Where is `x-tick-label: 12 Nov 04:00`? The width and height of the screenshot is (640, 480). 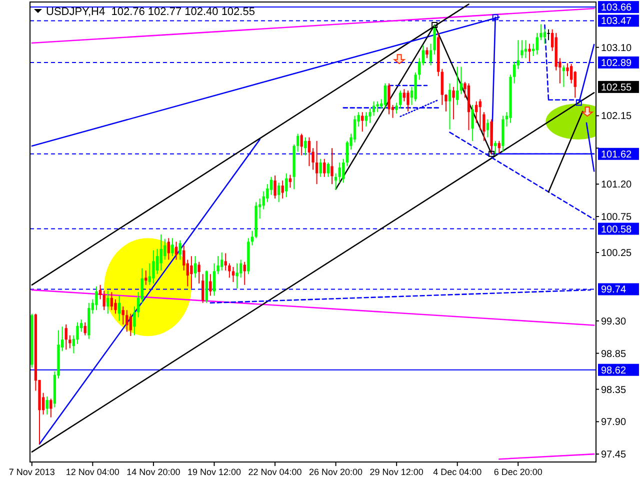
x-tick-label: 12 Nov 04:00 is located at coordinates (93, 472).